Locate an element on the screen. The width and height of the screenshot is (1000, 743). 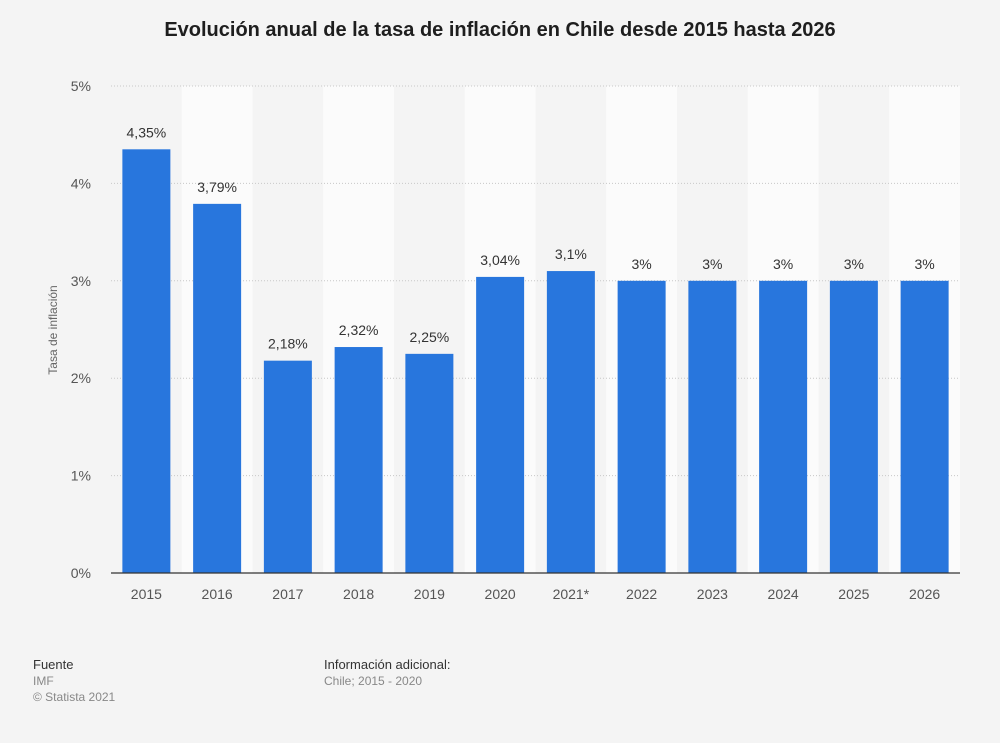
x-tick-label: 2025 is located at coordinates (853, 594).